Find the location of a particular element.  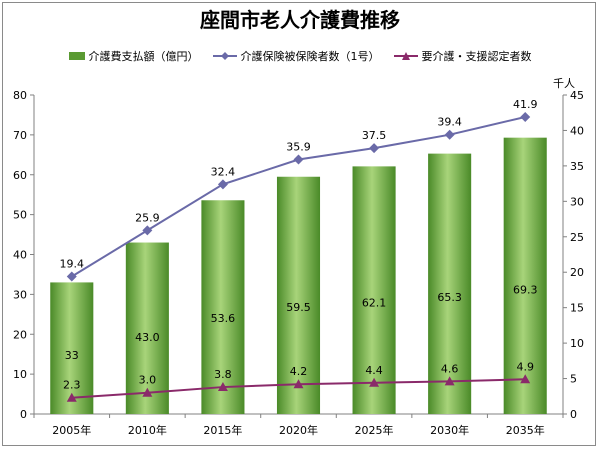

legend-label-line1: 介護保険被保険者数（1号） is located at coordinates (310, 56).